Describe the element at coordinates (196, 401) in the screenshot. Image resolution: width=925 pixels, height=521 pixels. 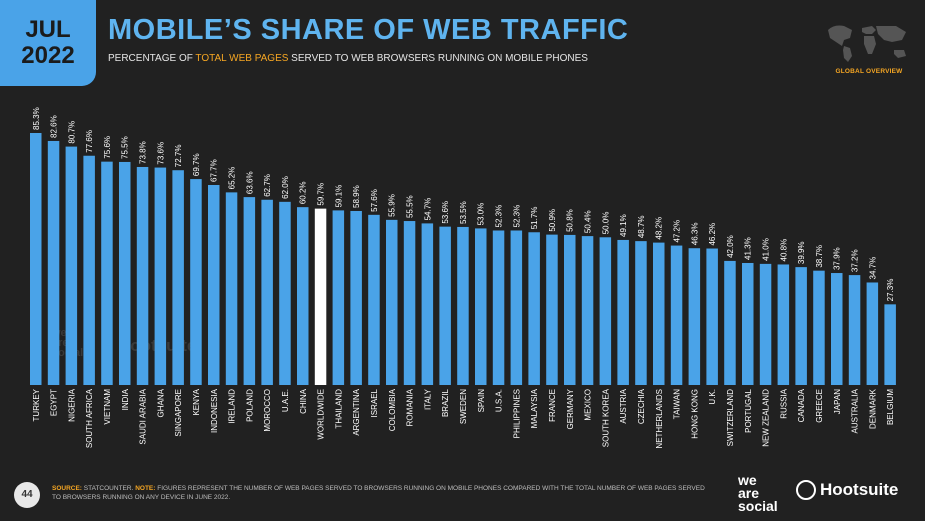
I see `category-label: KENYA` at that location.